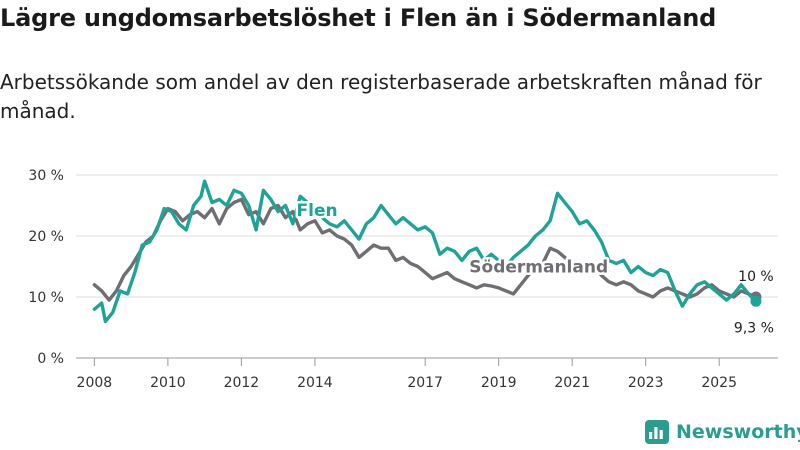 This screenshot has height=450, width=800. I want to click on end-value-label-flen: 9,3 %, so click(754, 328).